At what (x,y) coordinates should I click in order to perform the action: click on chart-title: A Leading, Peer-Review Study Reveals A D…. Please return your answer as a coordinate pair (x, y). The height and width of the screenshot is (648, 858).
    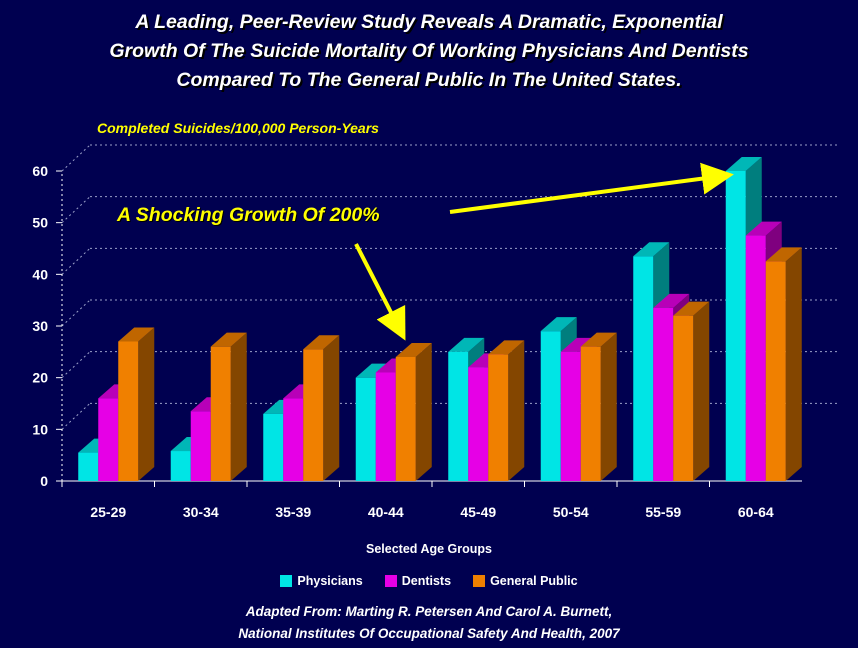
    Looking at the image, I should click on (429, 51).